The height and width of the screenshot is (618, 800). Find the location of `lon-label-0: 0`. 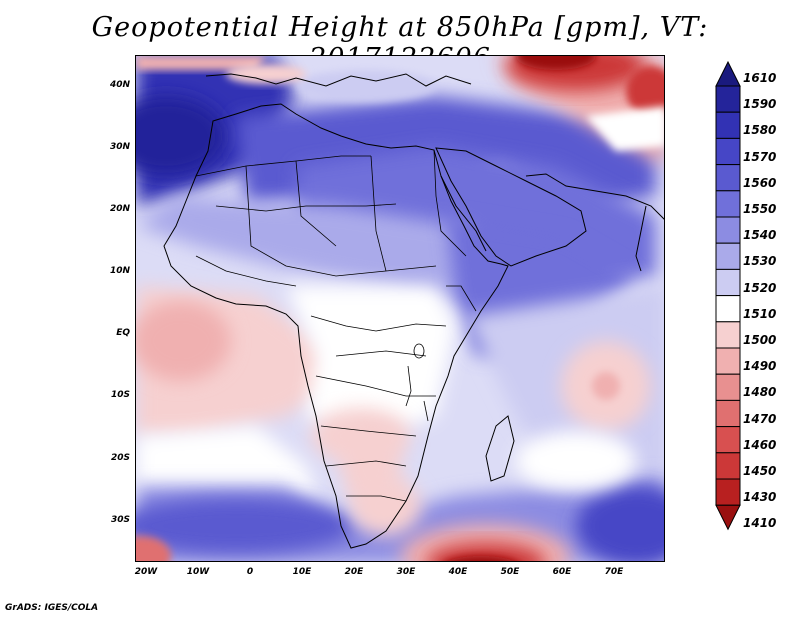

lon-label-0: 0 is located at coordinates (250, 572).